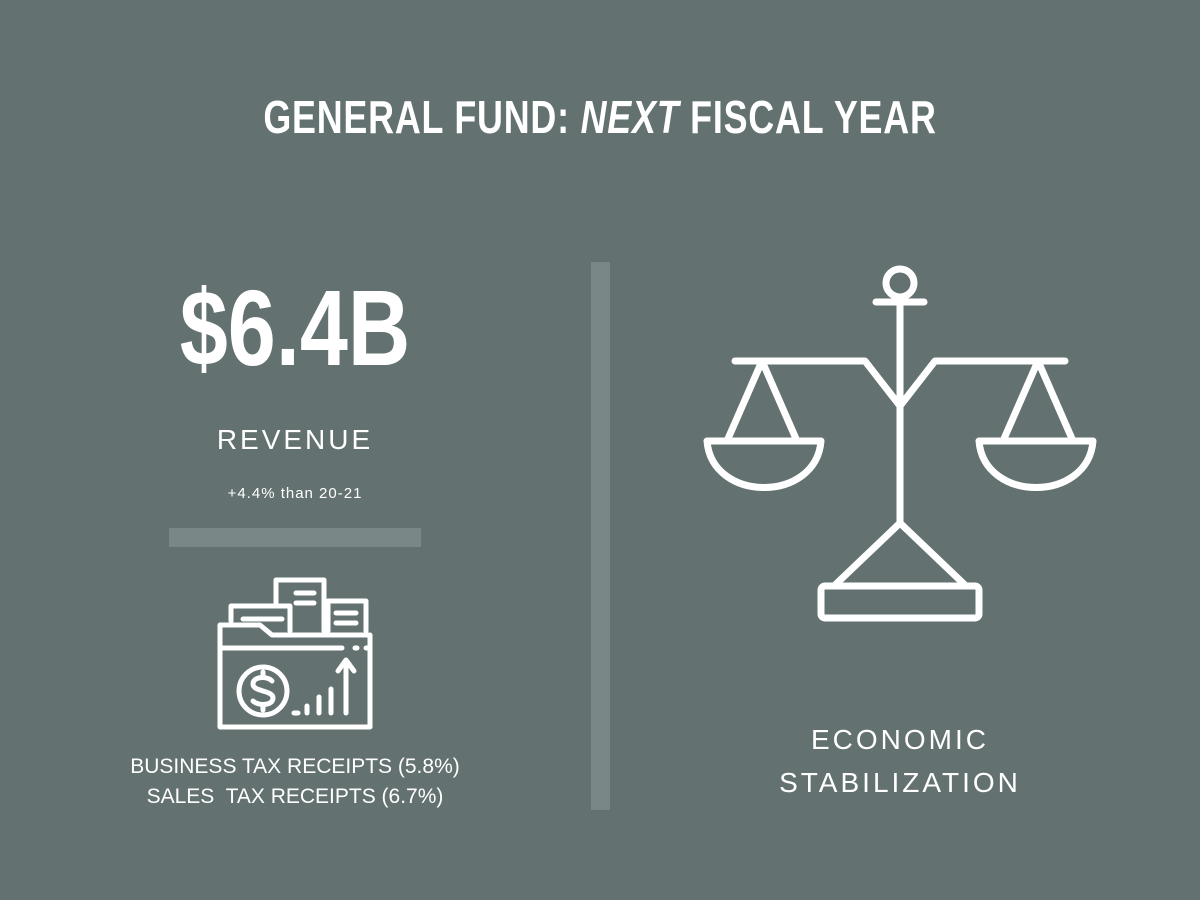 This screenshot has height=900, width=1200. I want to click on economic-stabilization-line2: STABILIZATION, so click(900, 782).